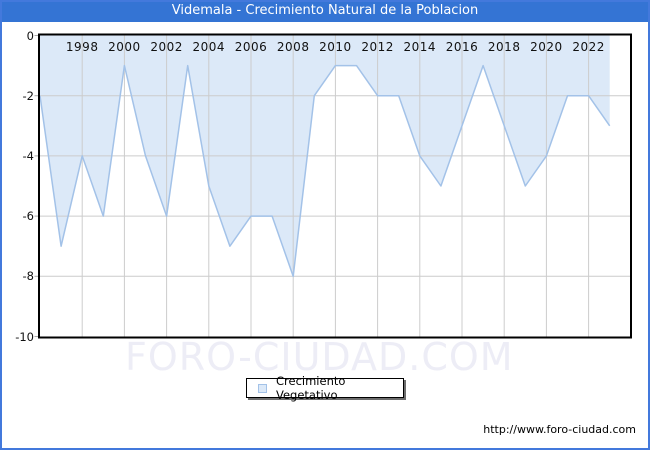 Image resolution: width=650 pixels, height=450 pixels. I want to click on x-tick-label: 2008, so click(293, 47).